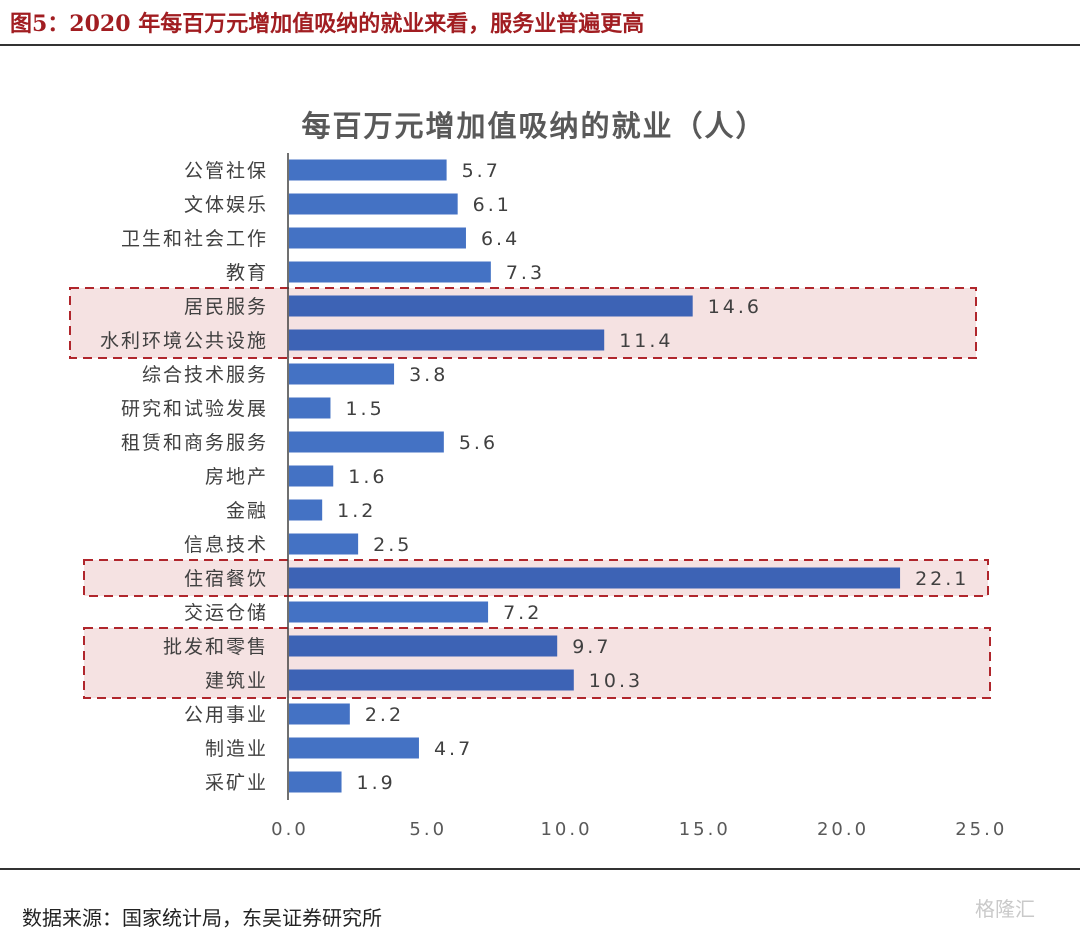  I want to click on category-label: 批发和零售, so click(215, 647).